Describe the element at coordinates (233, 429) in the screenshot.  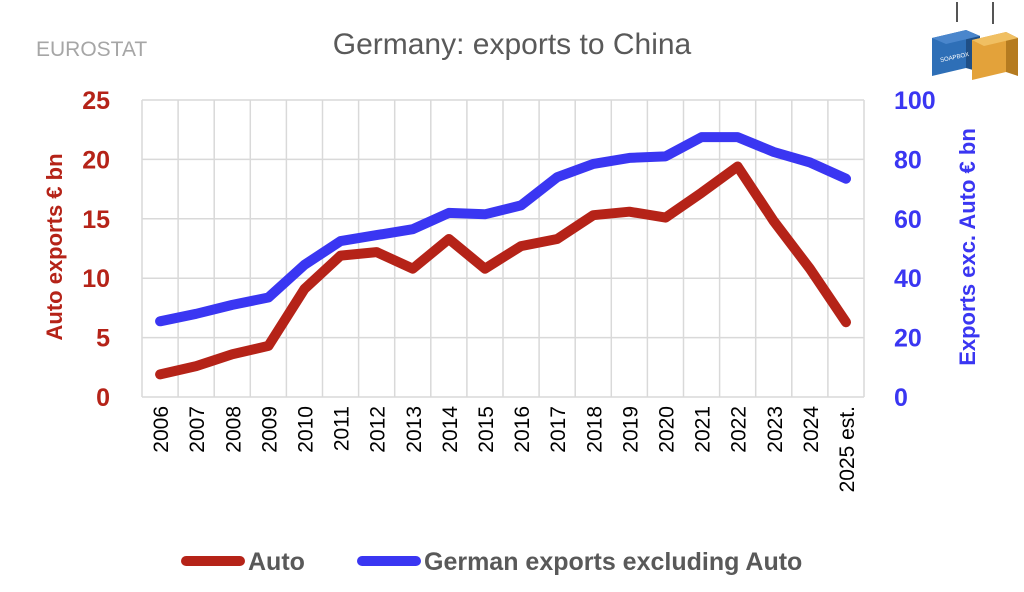
I see `x-tick-label: 2008` at that location.